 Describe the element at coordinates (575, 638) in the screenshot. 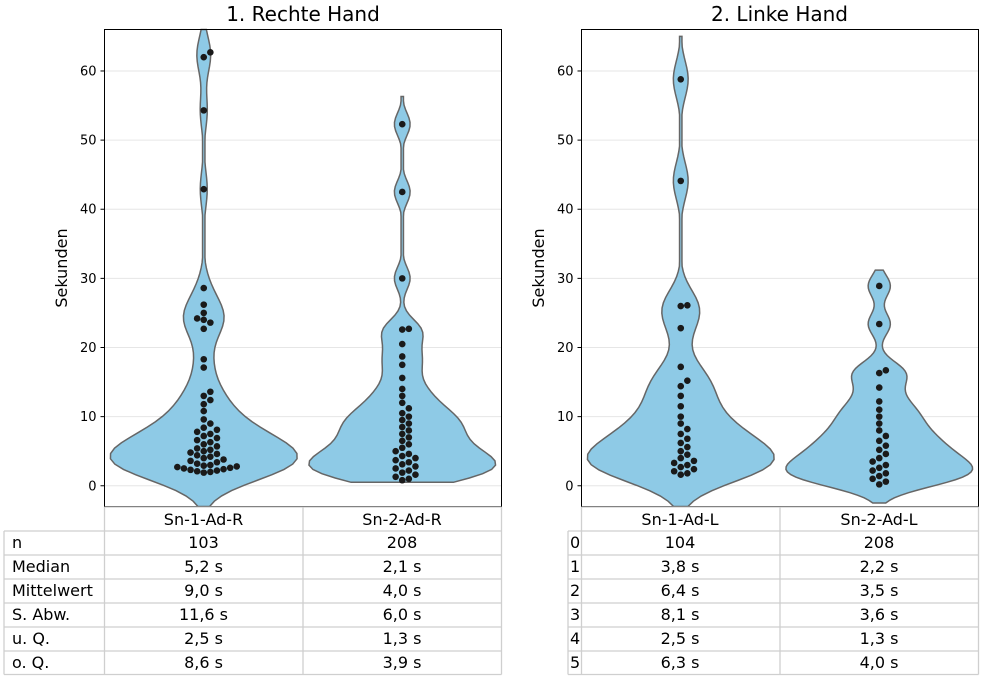

I see `row-label: 4` at that location.